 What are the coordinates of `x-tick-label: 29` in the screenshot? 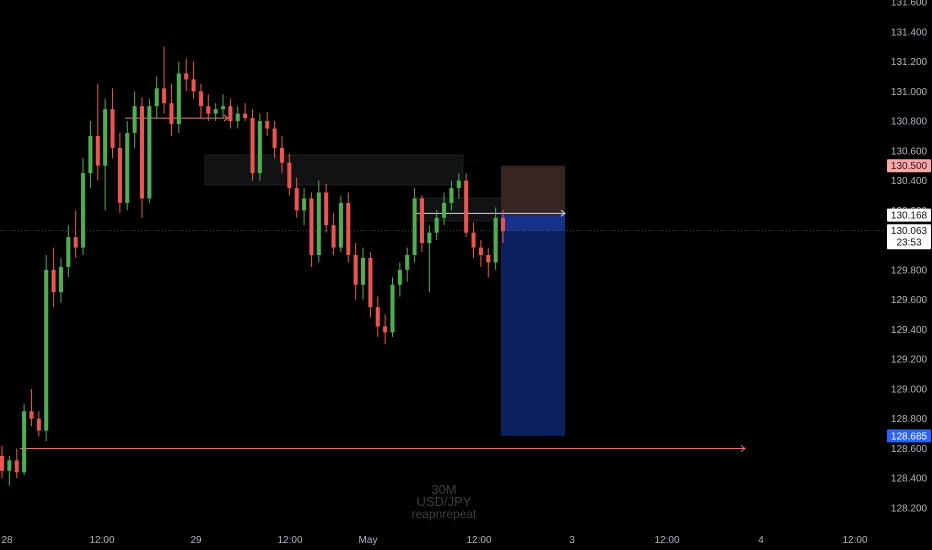 It's located at (196, 540).